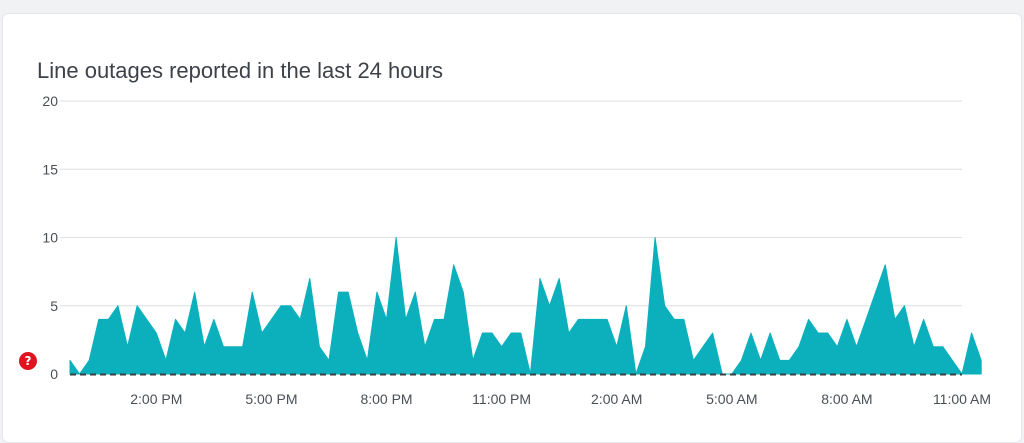 The height and width of the screenshot is (443, 1024). Describe the element at coordinates (386, 399) in the screenshot. I see `x-tick-label: 8:00 PM` at that location.